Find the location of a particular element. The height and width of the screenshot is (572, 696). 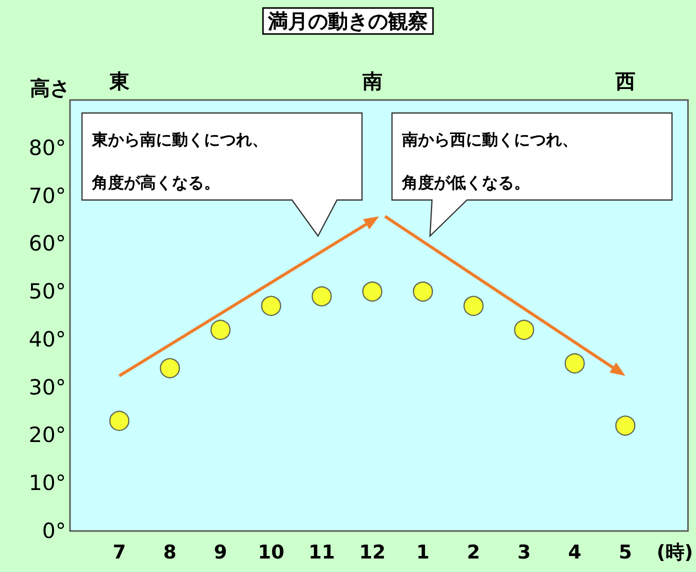

x-tick-label: 5 is located at coordinates (625, 553).